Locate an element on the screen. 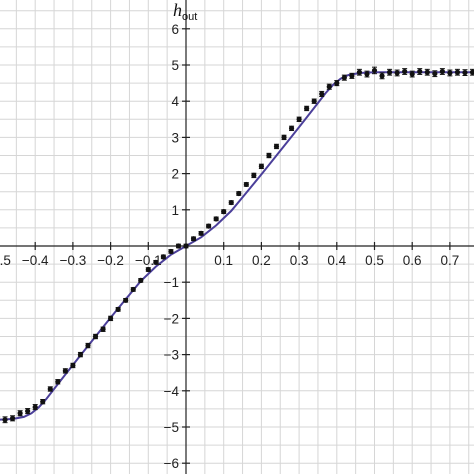 The image size is (474, 474). y-tick-label: −3 is located at coordinates (171, 355).